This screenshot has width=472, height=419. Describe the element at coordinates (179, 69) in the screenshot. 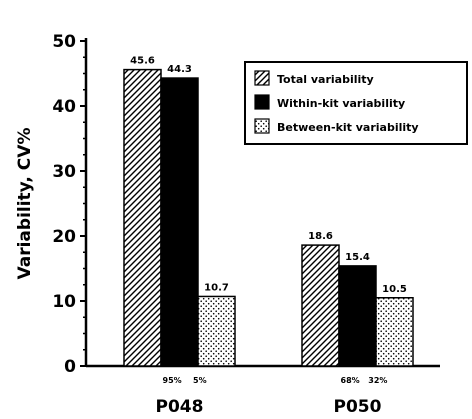

I see `data-label: 44.3` at that location.